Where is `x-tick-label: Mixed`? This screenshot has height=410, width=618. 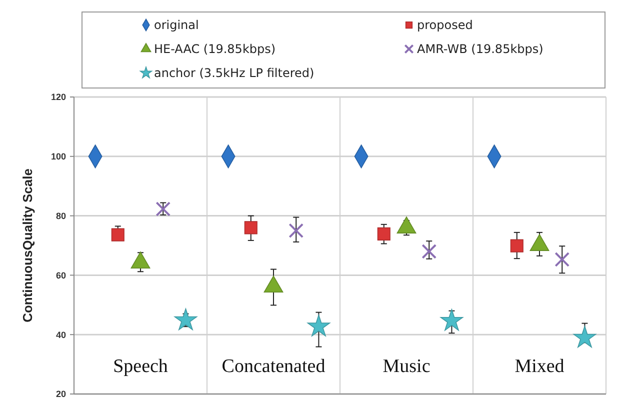
x-tick-label: Mixed is located at coordinates (539, 366).